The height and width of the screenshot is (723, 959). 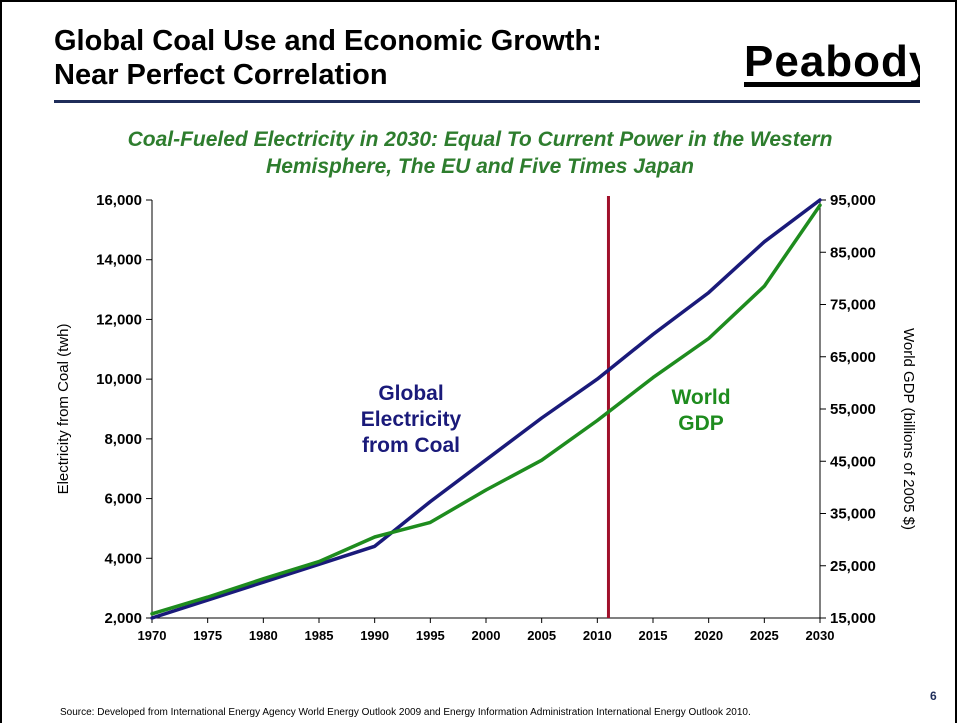 I want to click on x-tick-label: 2015, so click(x=653, y=635).